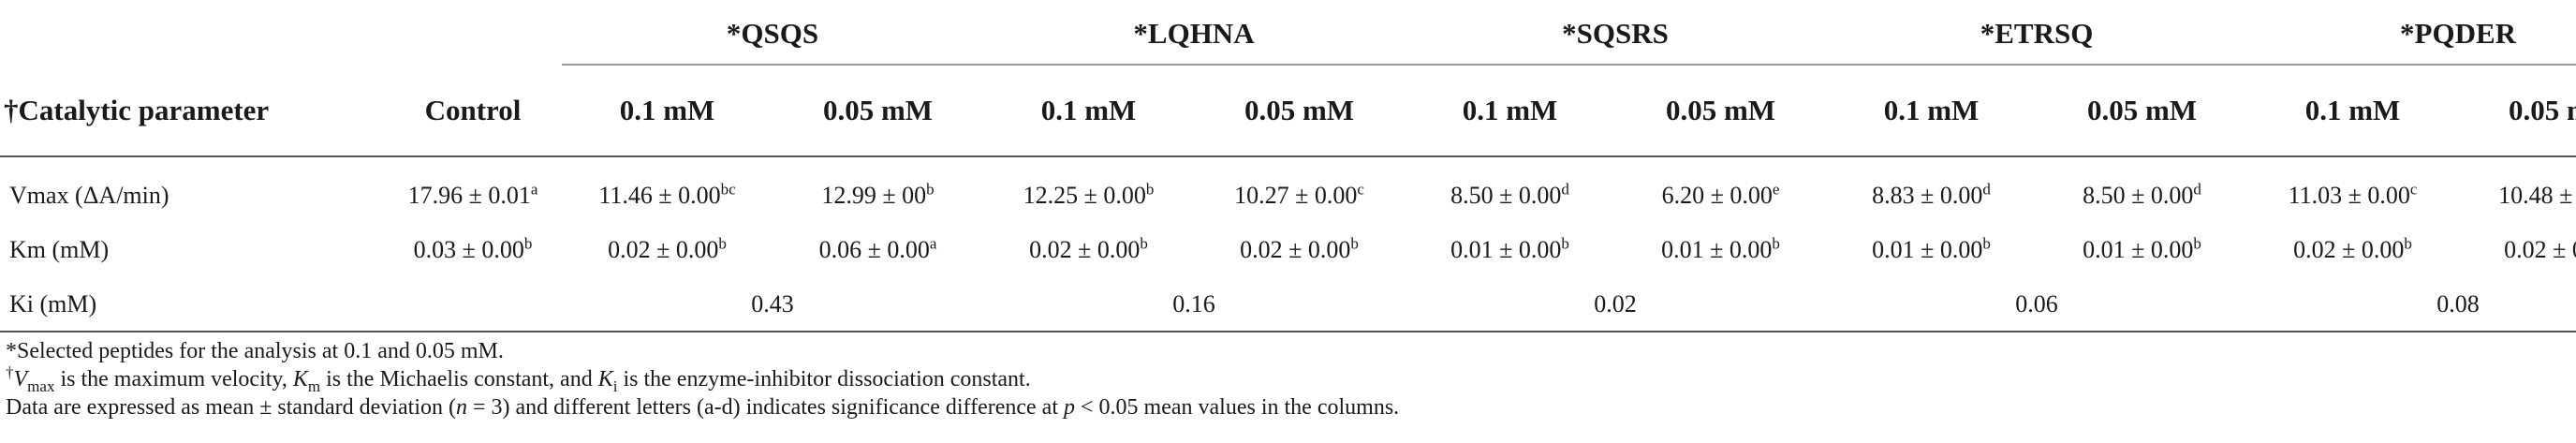 This screenshot has width=2576, height=443. I want to click on table-cell, so click(473, 309).